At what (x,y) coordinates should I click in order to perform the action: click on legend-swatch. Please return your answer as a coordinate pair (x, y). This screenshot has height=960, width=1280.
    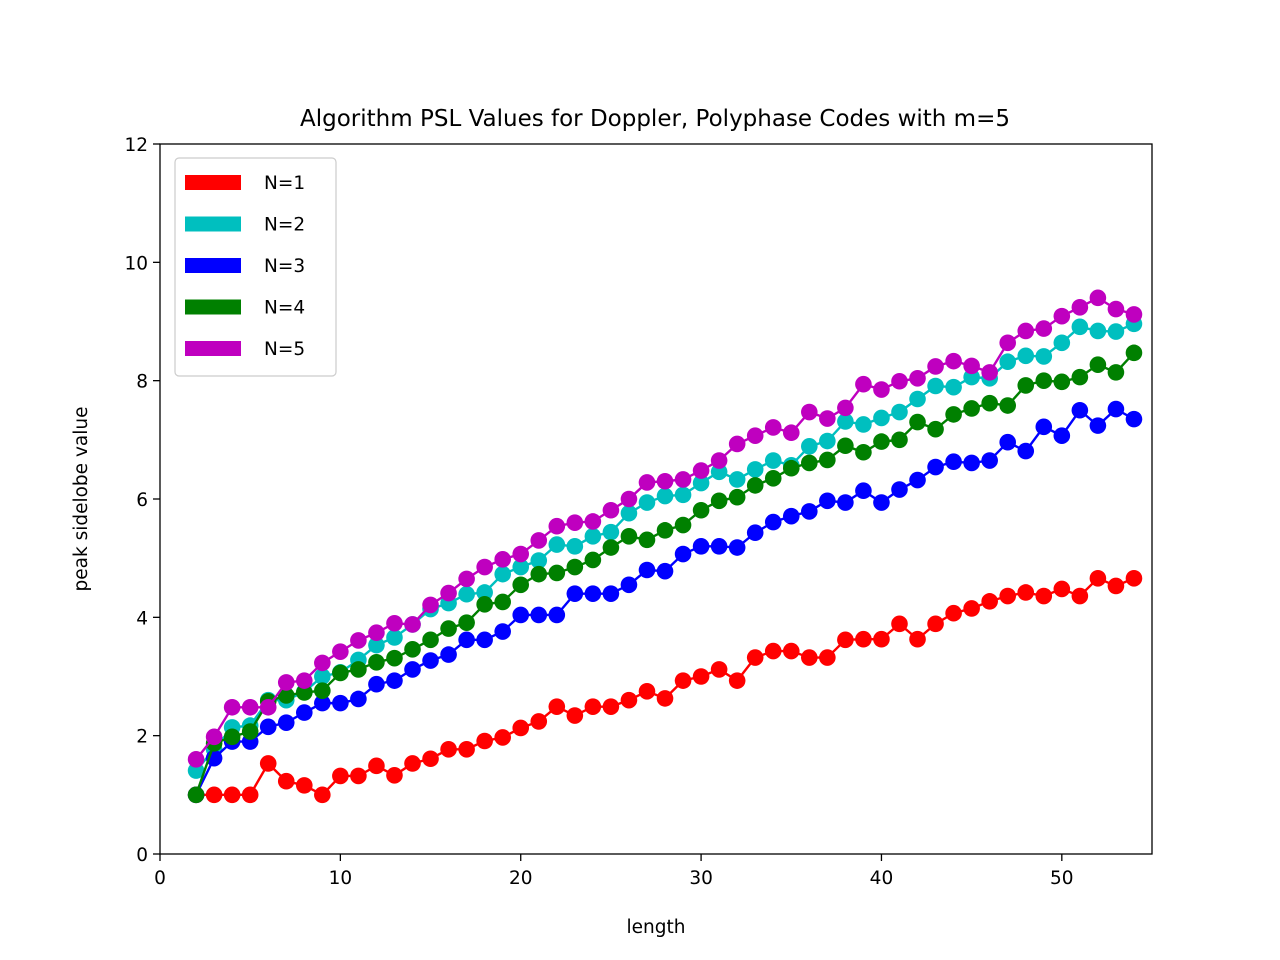
    Looking at the image, I should click on (213, 182).